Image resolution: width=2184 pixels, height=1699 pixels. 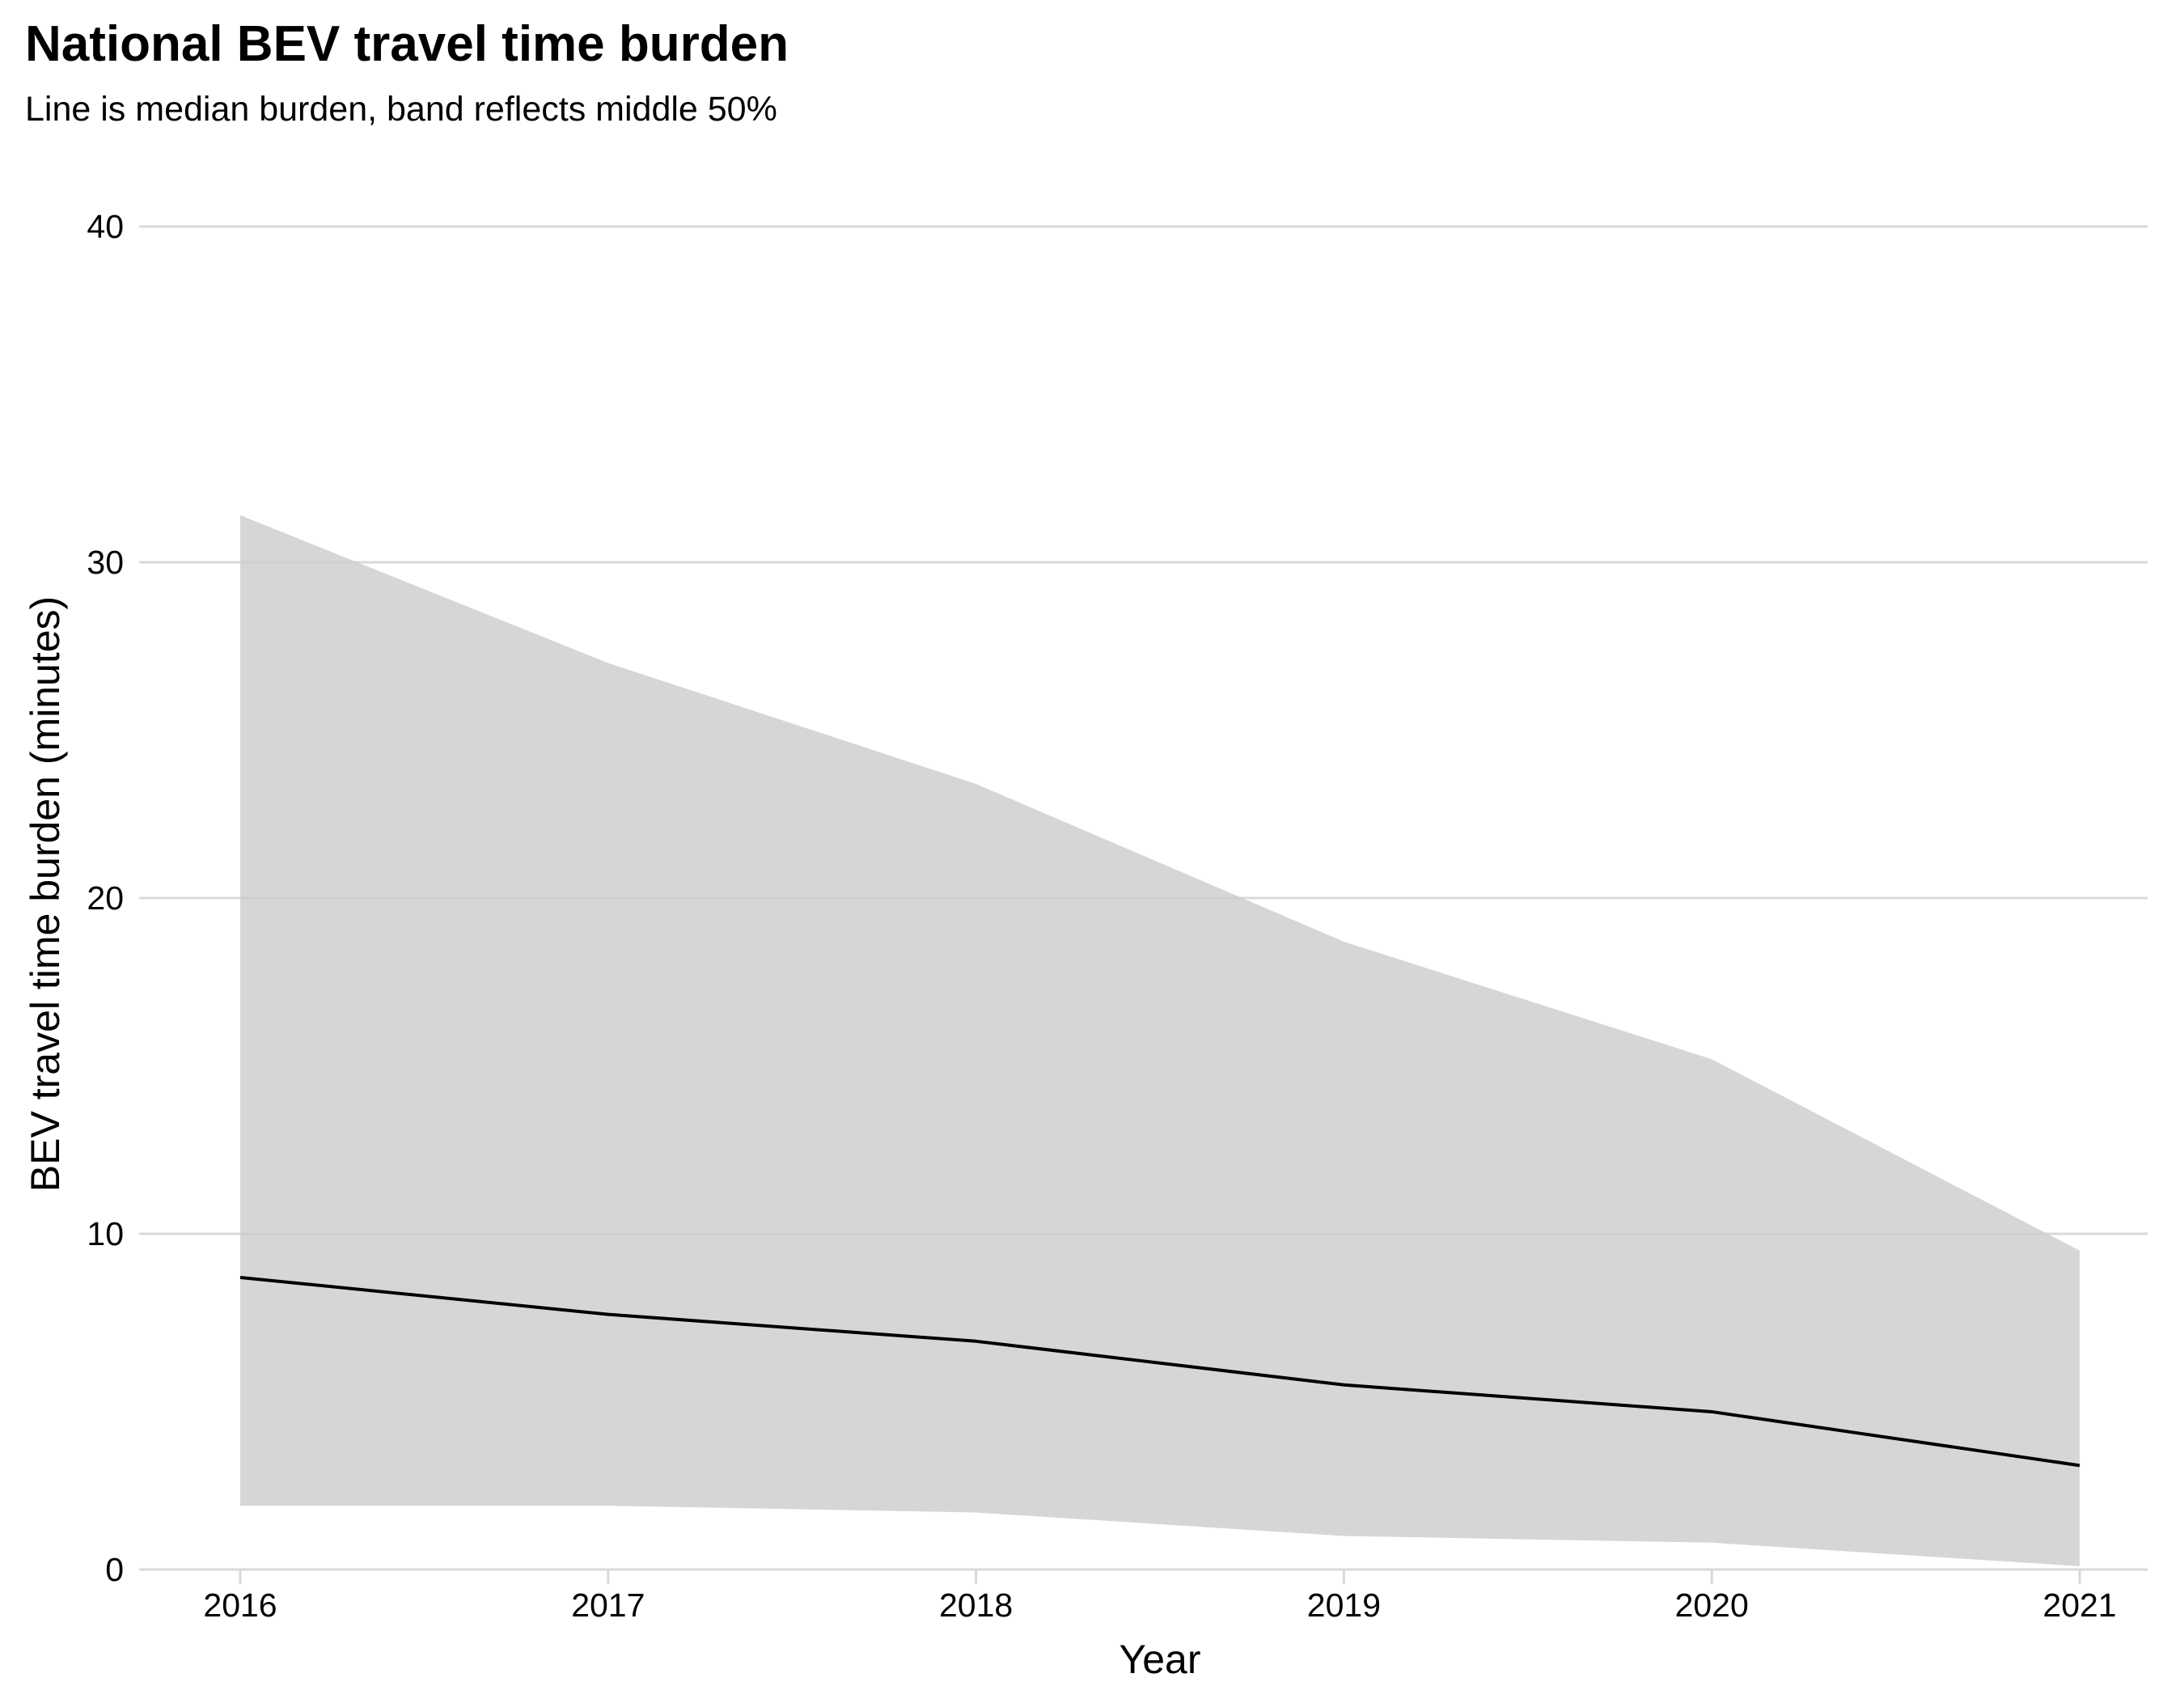 What do you see at coordinates (45, 894) in the screenshot?
I see `y-axis-label: BEV travel time burden (minutes)` at bounding box center [45, 894].